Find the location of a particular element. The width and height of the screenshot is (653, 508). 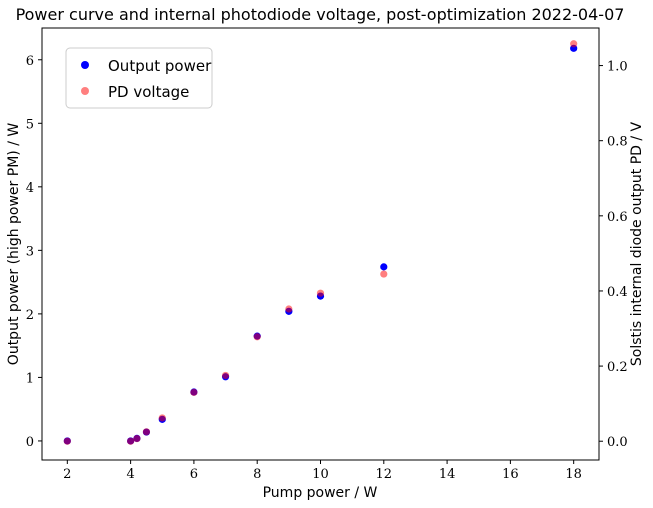

legend: Output power PD voltage is located at coordinates (139, 78).